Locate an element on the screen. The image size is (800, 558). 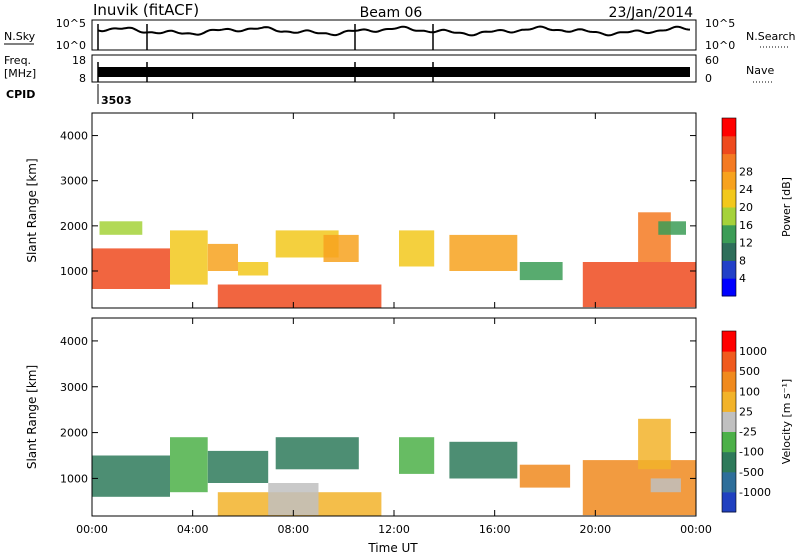
freq-right-tick-bottom: 0 is located at coordinates (708, 78).